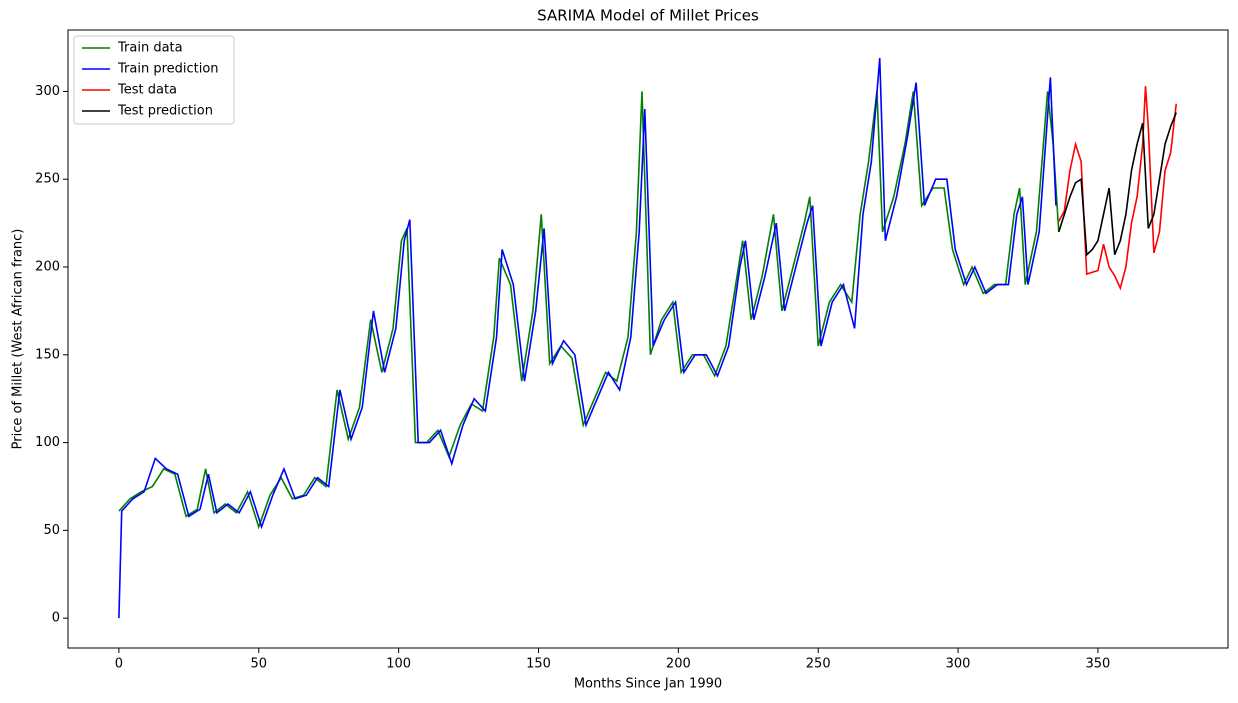 Image resolution: width=1238 pixels, height=703 pixels. I want to click on x-tick-label: 0, so click(119, 664).